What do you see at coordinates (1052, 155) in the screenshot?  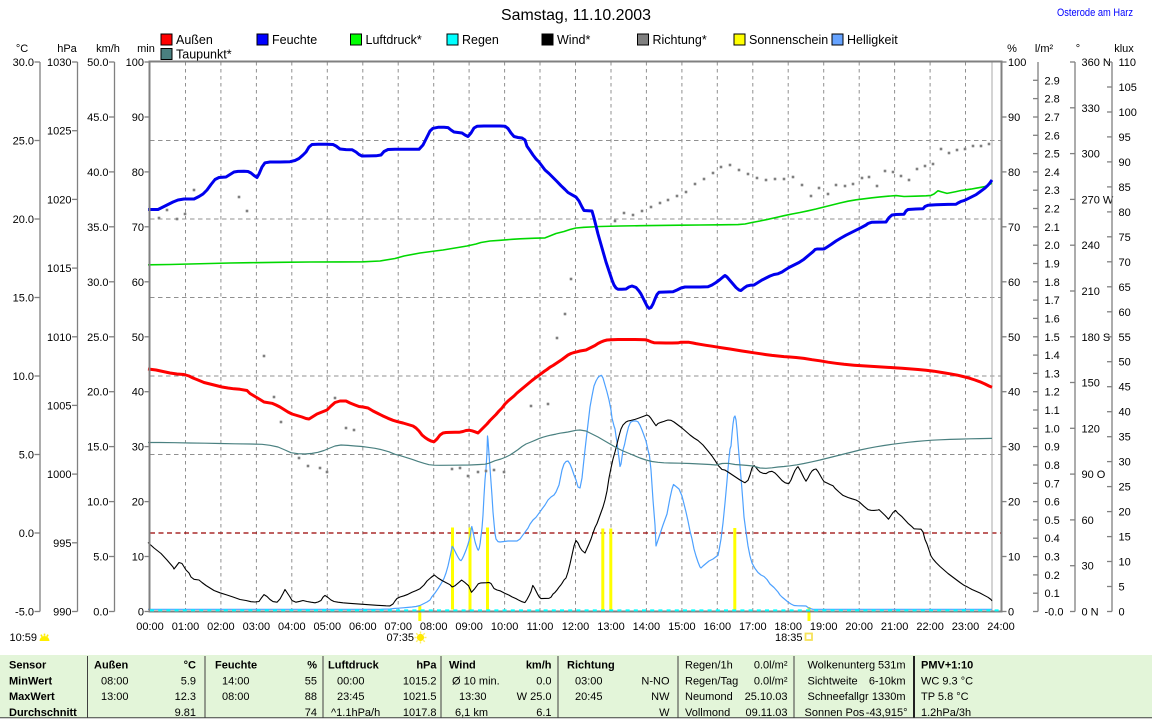 I see `svg-text: 2.5` at bounding box center [1052, 155].